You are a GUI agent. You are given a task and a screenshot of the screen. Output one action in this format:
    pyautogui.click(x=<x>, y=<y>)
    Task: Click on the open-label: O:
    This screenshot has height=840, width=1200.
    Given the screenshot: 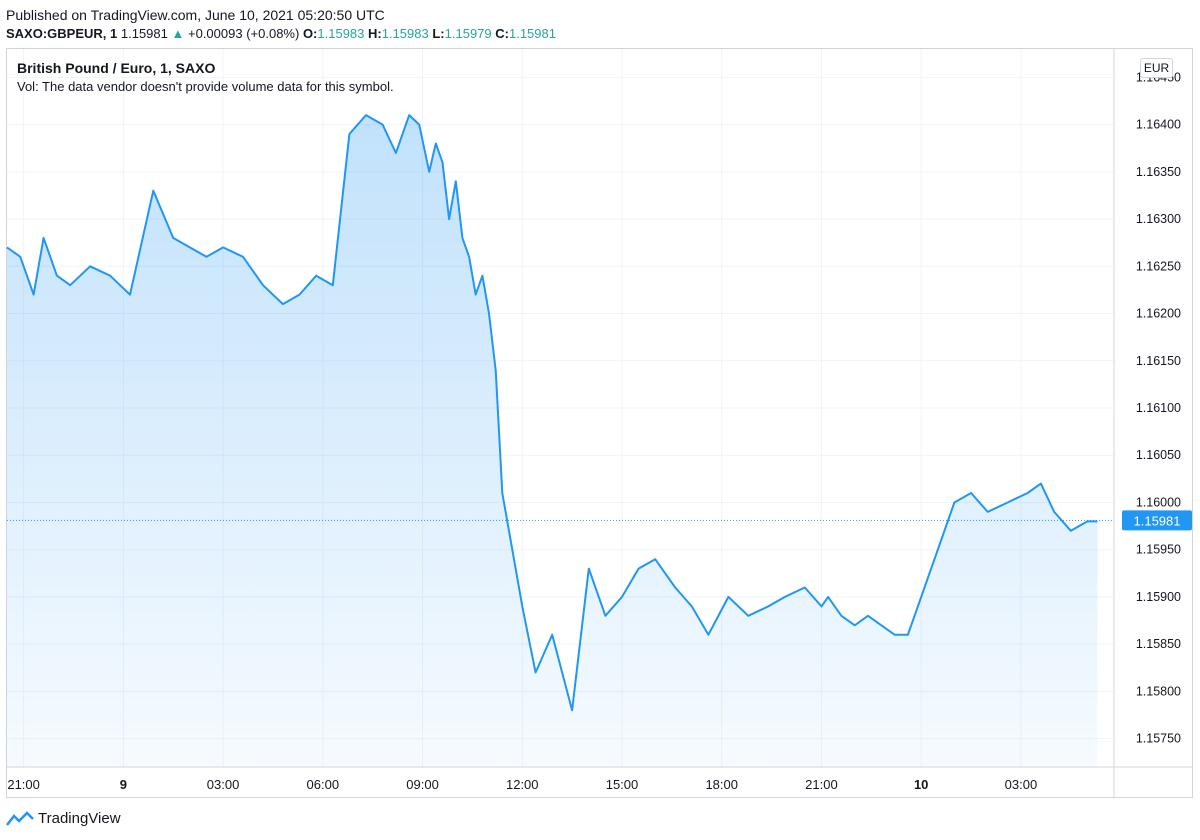 What is the action you would take?
    pyautogui.click(x=310, y=33)
    